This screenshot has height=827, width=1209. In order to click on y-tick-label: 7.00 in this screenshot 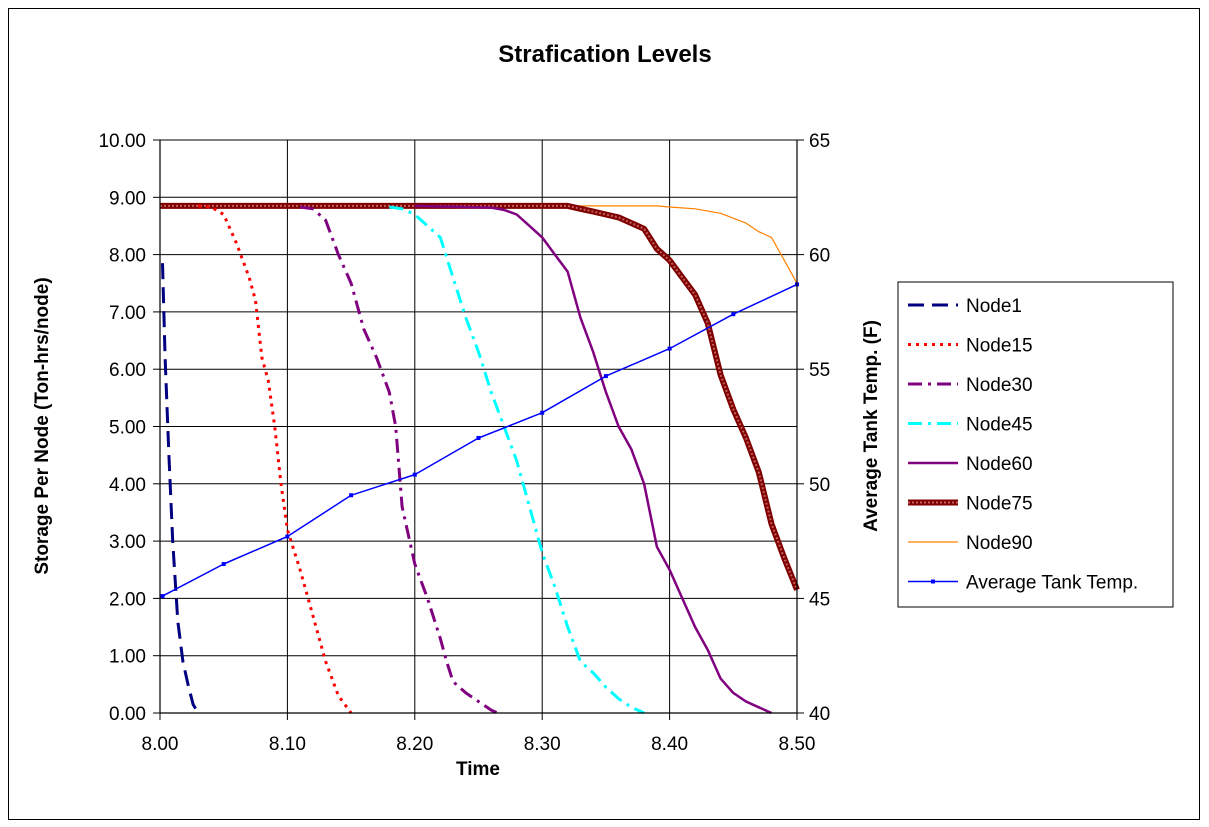, I will do `click(127, 313)`.